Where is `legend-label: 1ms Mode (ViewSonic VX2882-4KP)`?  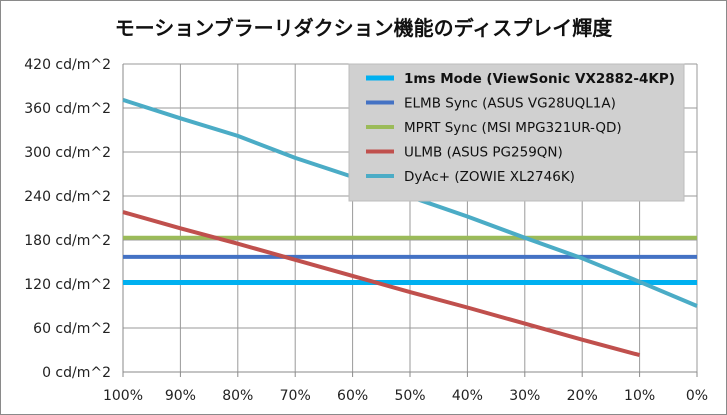 legend-label: 1ms Mode (ViewSonic VX2882-4KP) is located at coordinates (539, 79).